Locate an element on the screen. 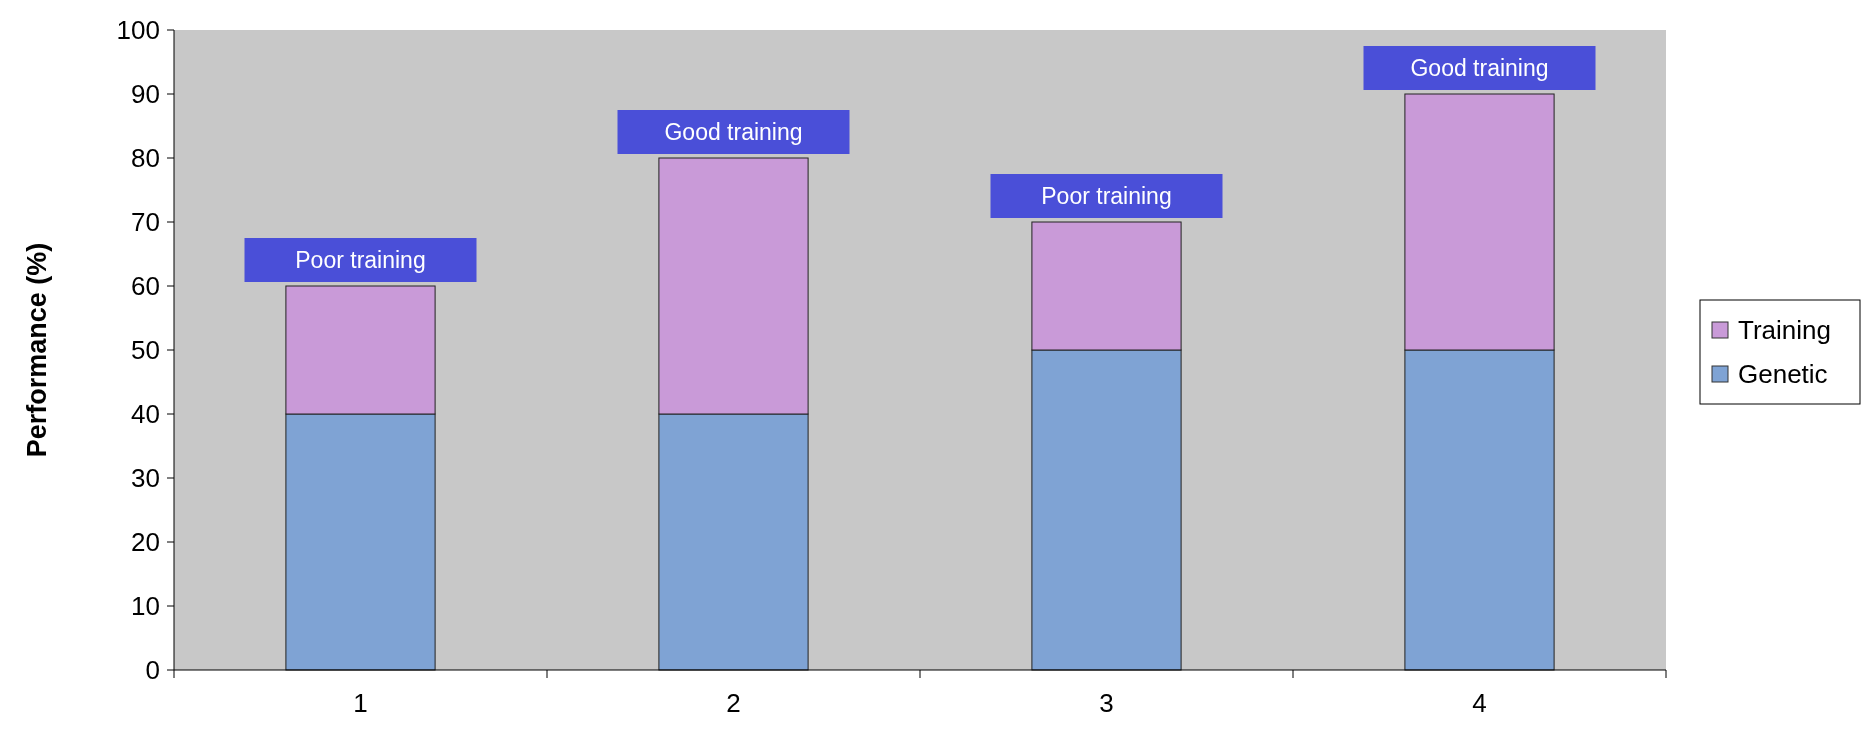 This screenshot has width=1866, height=743. y-tick-label: 30 is located at coordinates (145, 478).